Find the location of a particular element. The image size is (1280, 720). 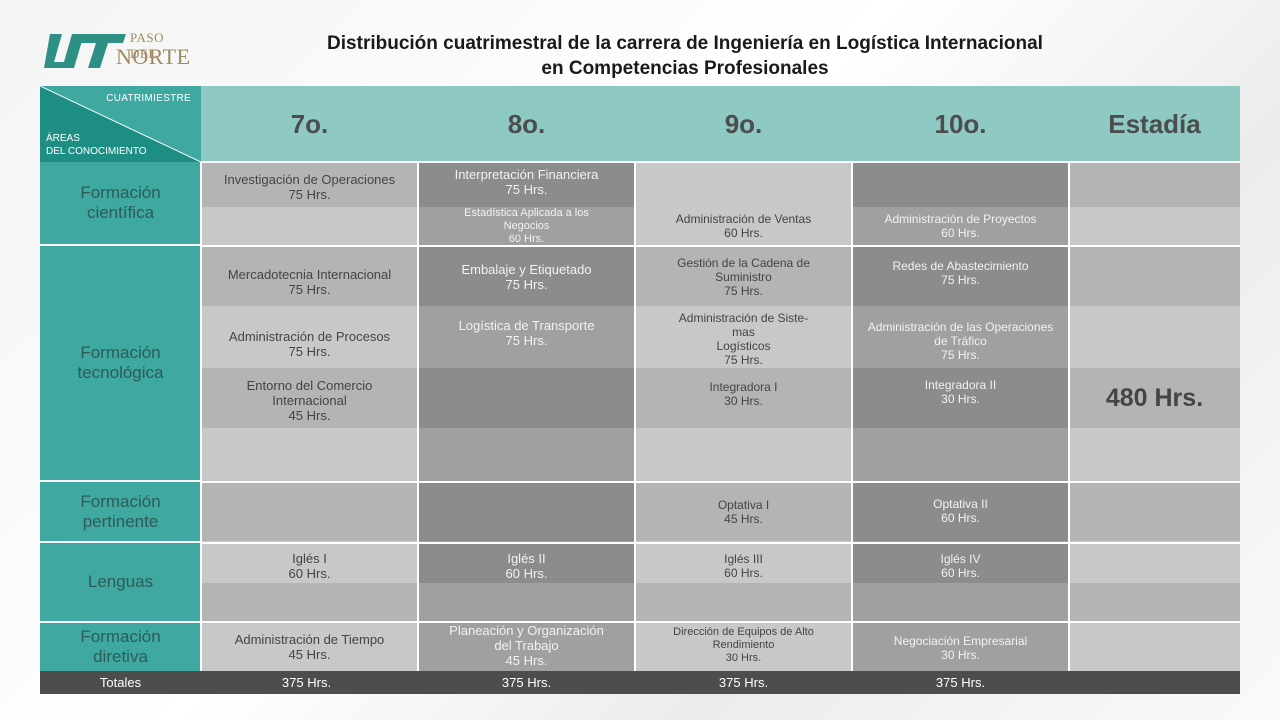

area-lenguas: Lenguas is located at coordinates (120, 582).